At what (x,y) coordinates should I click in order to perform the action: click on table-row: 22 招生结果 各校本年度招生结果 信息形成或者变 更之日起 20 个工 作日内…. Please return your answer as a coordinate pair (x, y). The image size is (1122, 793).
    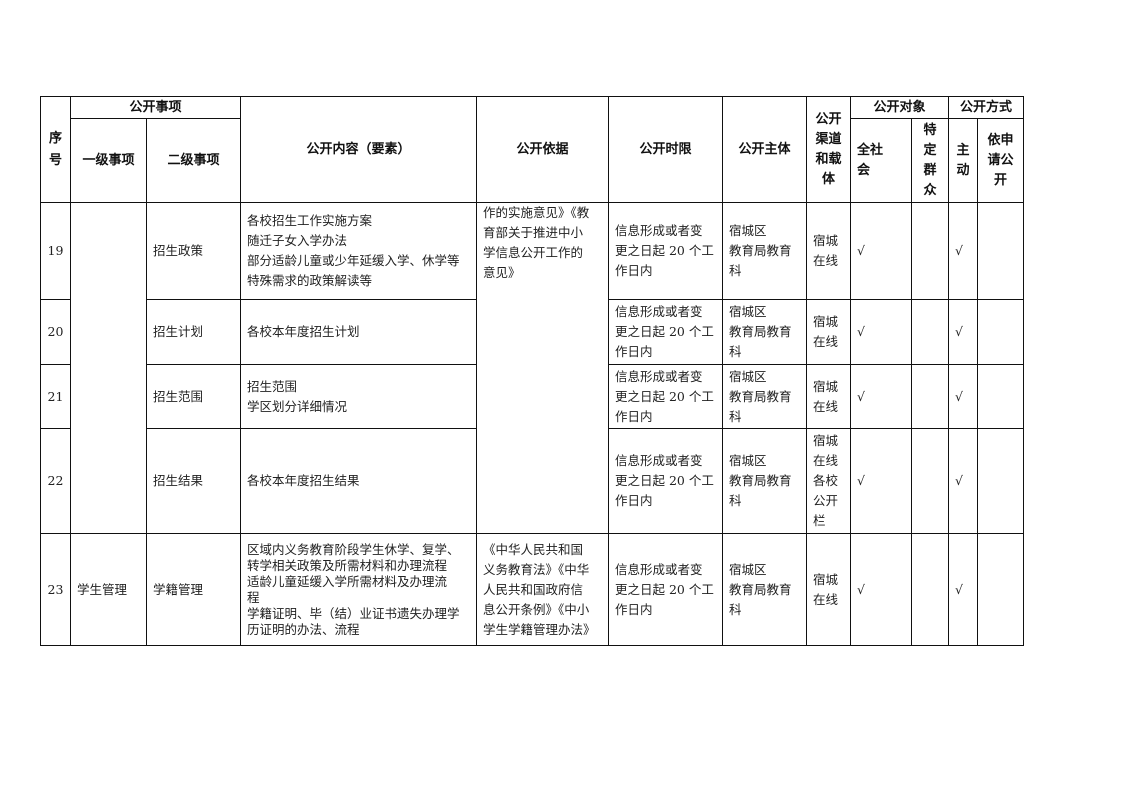
    Looking at the image, I should click on (532, 481).